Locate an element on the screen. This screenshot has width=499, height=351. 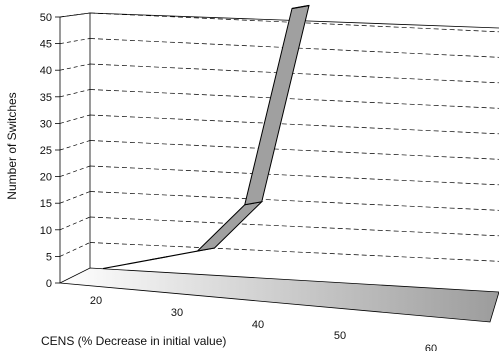
chart-floor is located at coordinates (278, 295).